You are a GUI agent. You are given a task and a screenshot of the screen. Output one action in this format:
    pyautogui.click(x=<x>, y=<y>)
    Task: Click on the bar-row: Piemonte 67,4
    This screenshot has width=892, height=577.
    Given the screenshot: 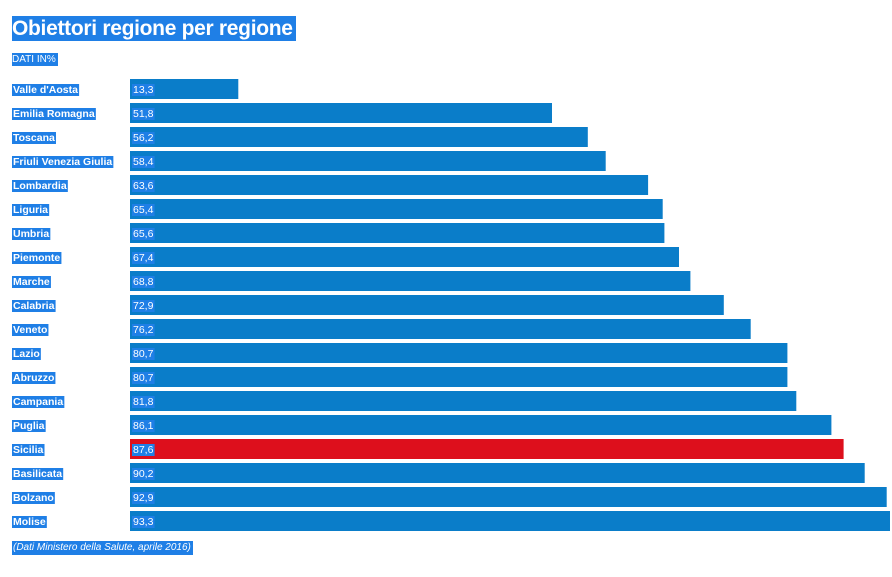 What is the action you would take?
    pyautogui.click(x=345, y=257)
    